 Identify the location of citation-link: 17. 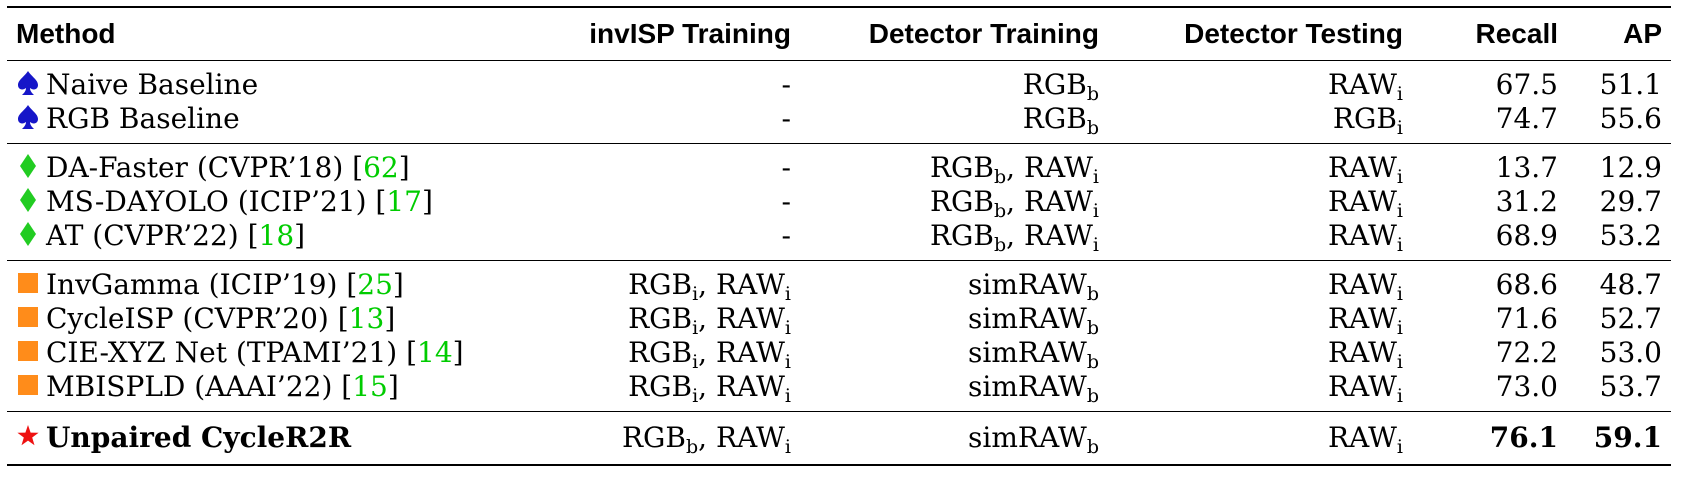
(404, 201).